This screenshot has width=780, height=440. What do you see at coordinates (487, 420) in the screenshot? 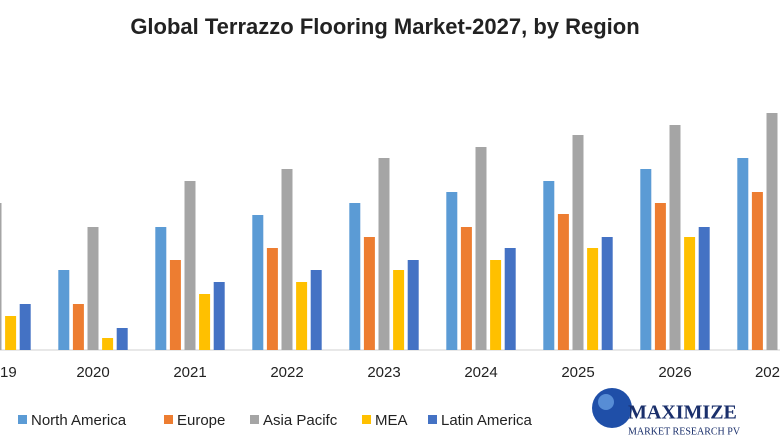
I see `legend-label: Latin America` at bounding box center [487, 420].